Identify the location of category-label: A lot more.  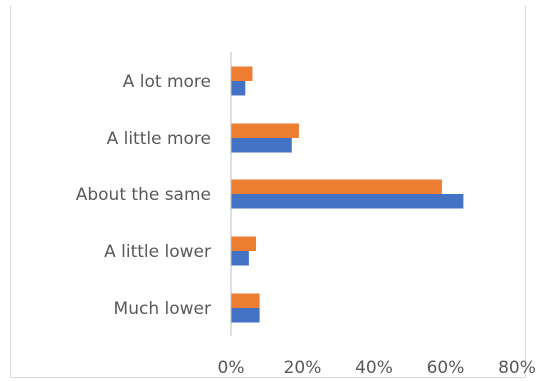
(167, 82).